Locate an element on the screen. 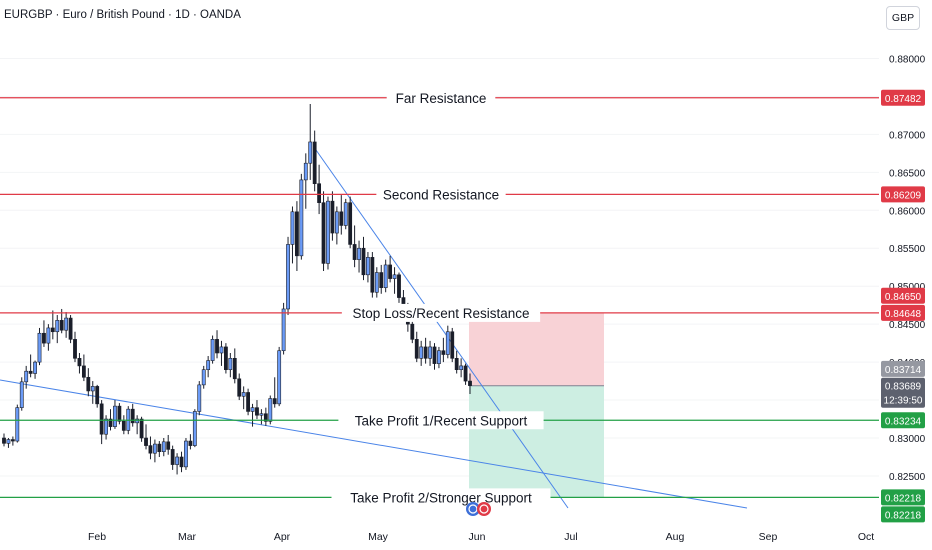 Image resolution: width=932 pixels, height=550 pixels. price-tag-label: 0.87482 is located at coordinates (903, 99).